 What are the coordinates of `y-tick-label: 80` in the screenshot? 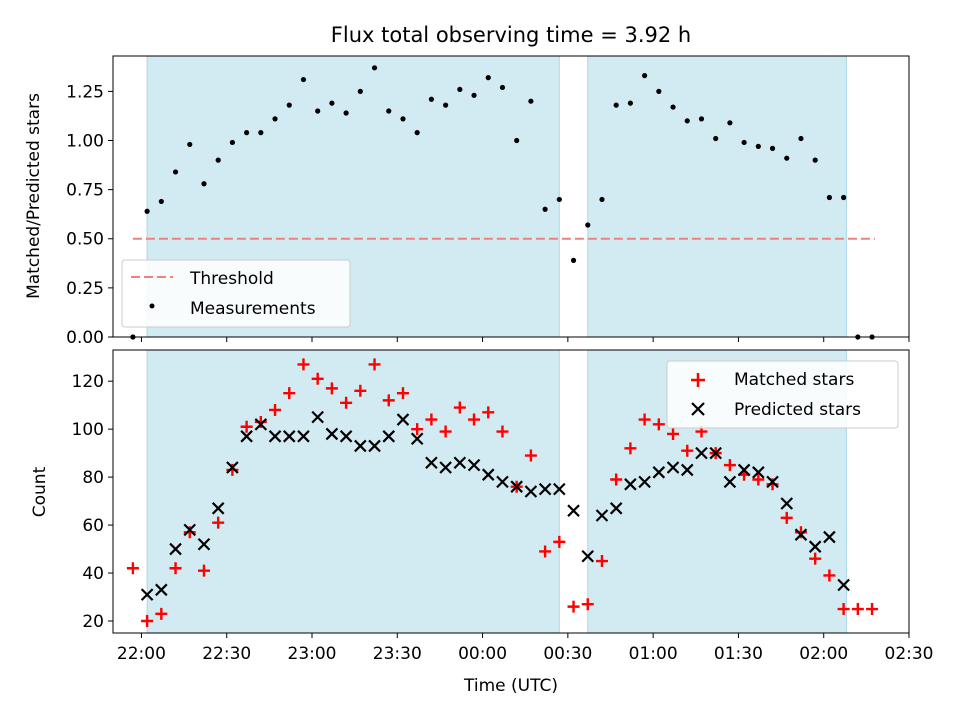 It's located at (93, 478).